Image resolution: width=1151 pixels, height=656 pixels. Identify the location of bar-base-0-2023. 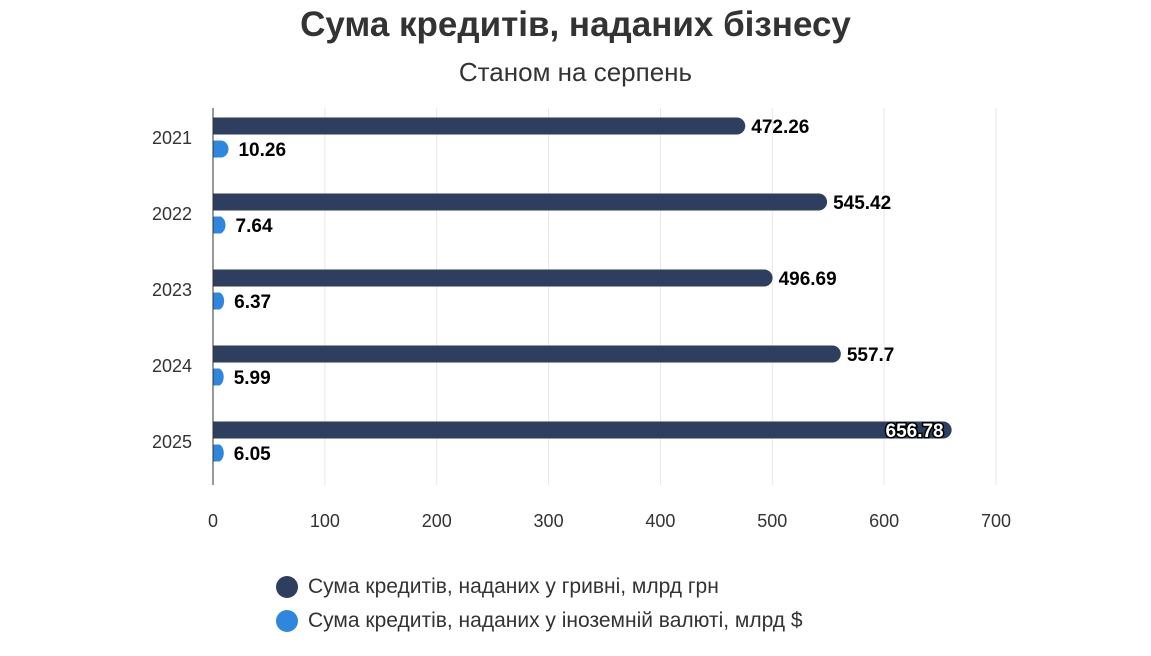
(217, 278).